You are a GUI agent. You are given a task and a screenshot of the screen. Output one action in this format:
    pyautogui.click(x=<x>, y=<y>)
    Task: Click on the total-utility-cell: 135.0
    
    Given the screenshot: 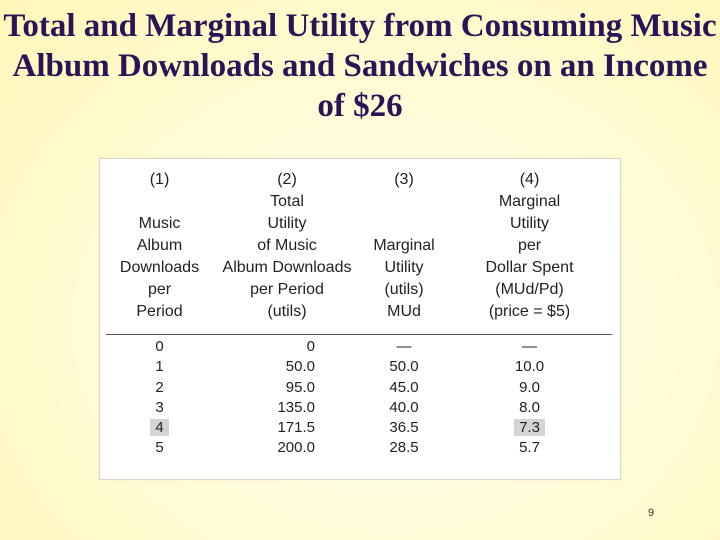 What is the action you would take?
    pyautogui.click(x=287, y=408)
    